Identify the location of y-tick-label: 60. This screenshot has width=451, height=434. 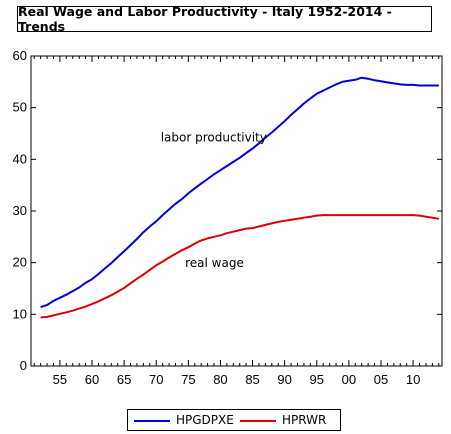
(20, 55).